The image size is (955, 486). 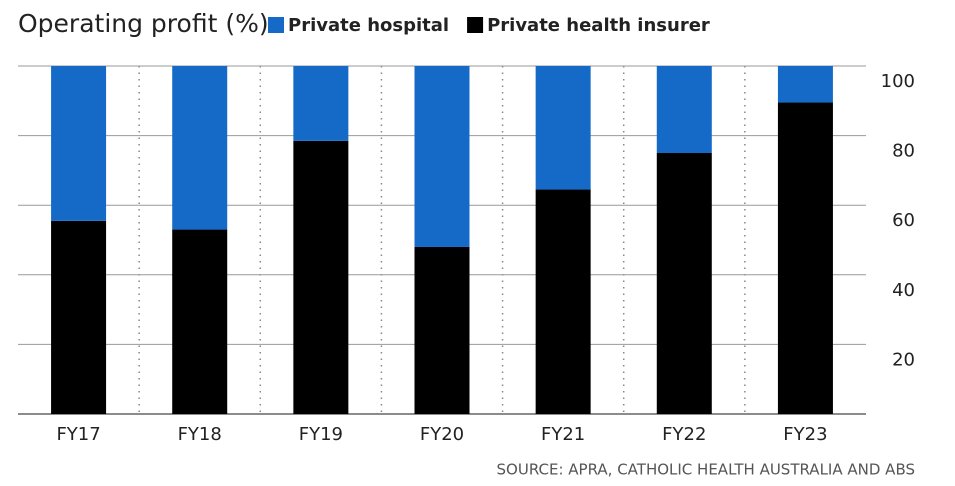 What do you see at coordinates (903, 290) in the screenshot?
I see `y-tick-label: 40` at bounding box center [903, 290].